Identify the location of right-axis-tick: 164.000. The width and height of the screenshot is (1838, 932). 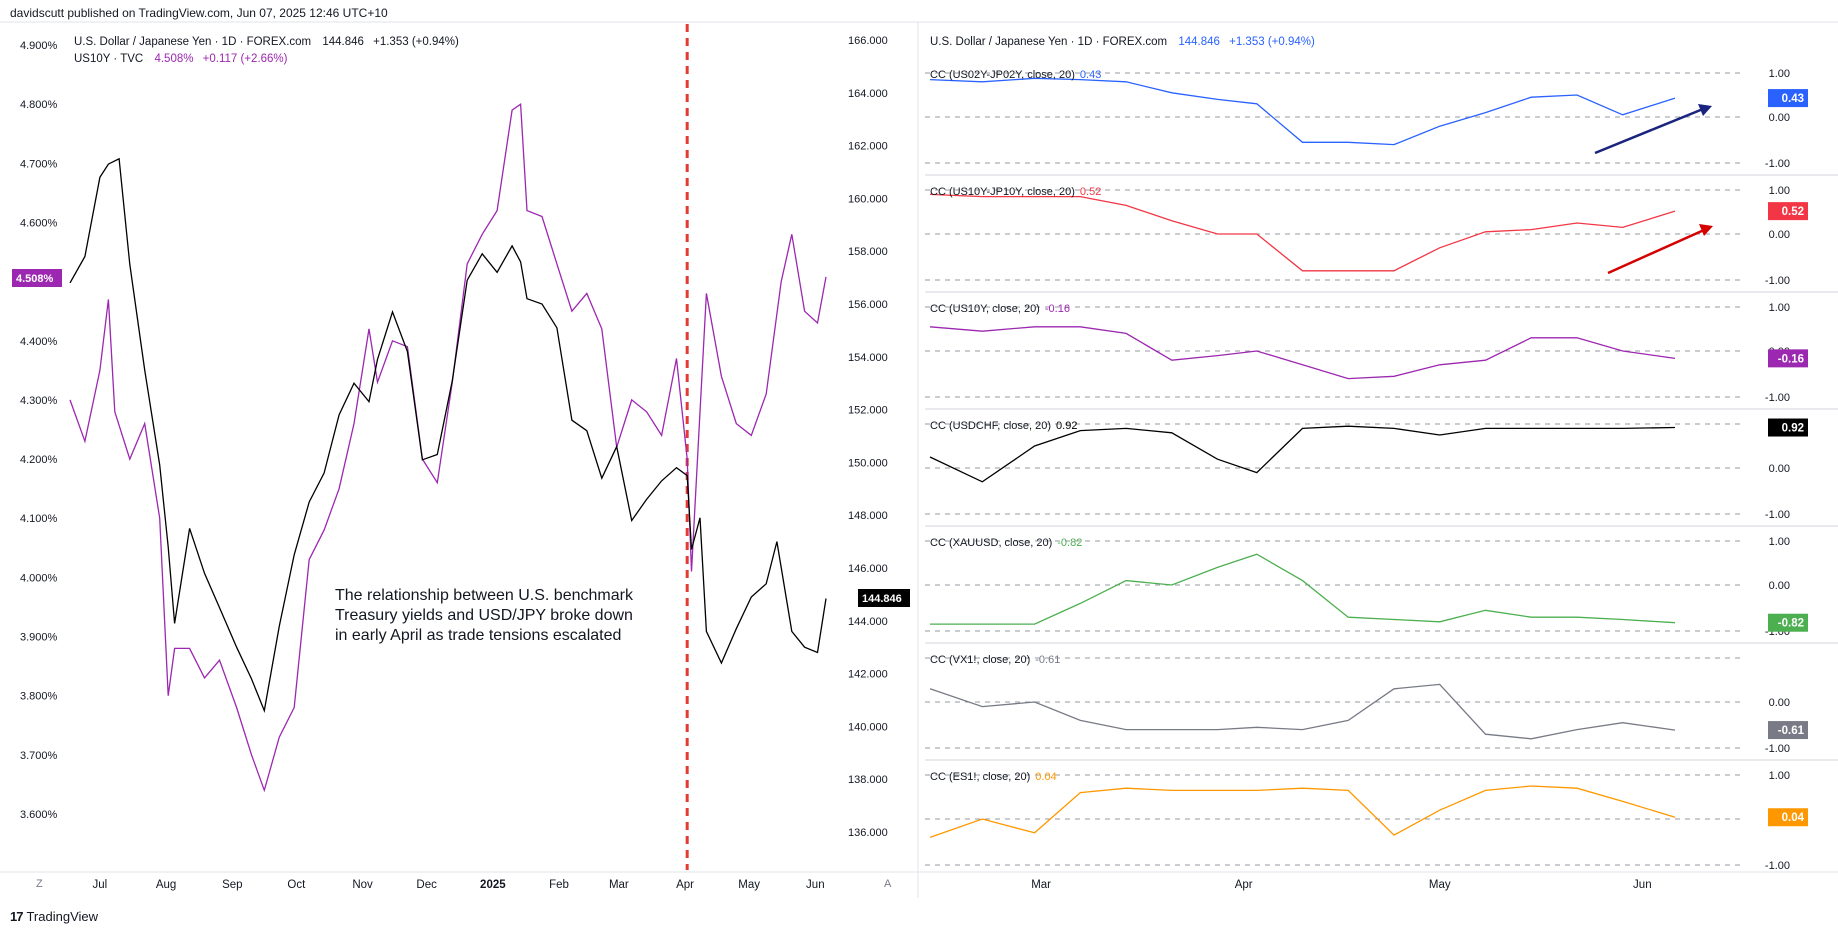
(868, 94).